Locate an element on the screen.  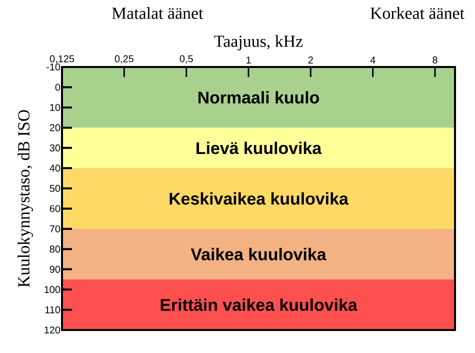
y-tick-label: 120 is located at coordinates (52, 330).